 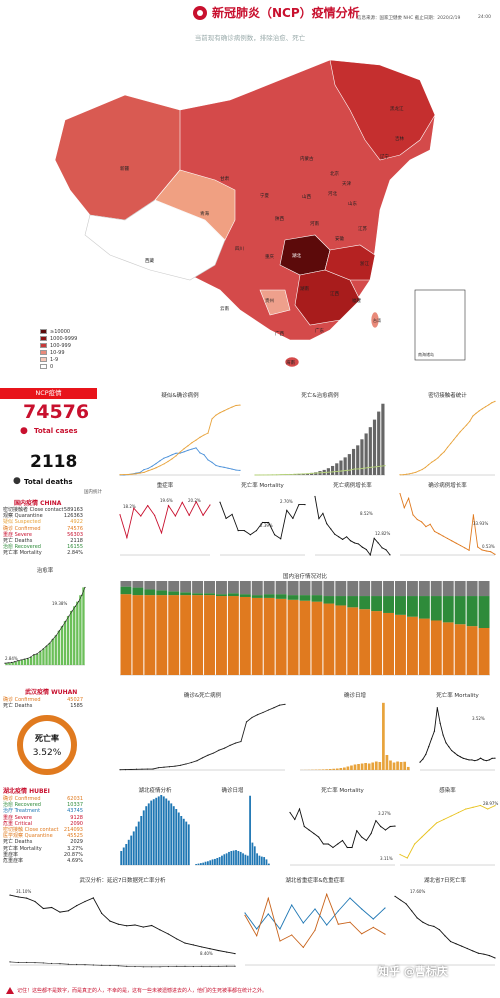 What do you see at coordinates (75, 836) in the screenshot?
I see `stat-value: 45525` at bounding box center [75, 836].